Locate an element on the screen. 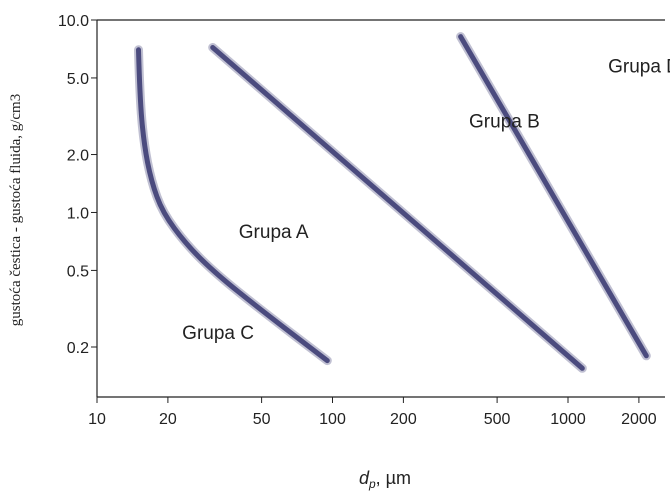 The height and width of the screenshot is (493, 670). x-tick-label: 20 is located at coordinates (168, 419).